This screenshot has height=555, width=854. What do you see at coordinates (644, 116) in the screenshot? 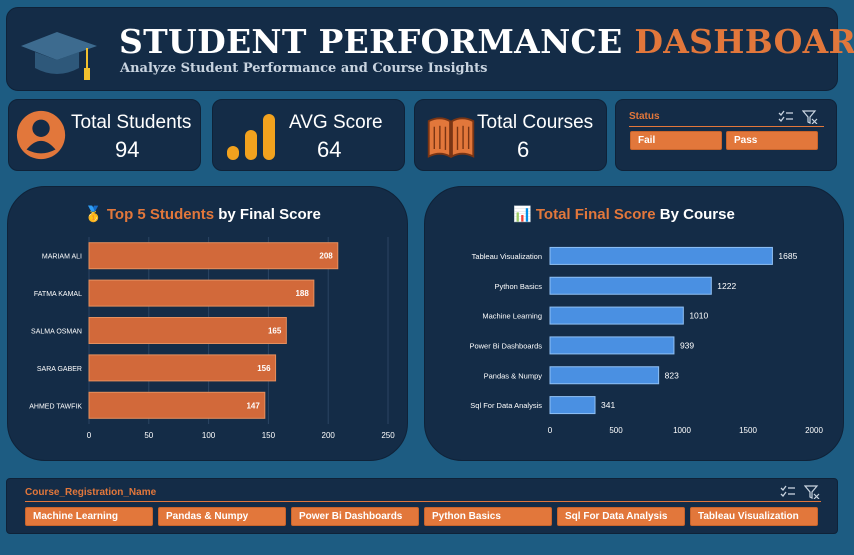
I see `slicer-title: Status` at bounding box center [644, 116].